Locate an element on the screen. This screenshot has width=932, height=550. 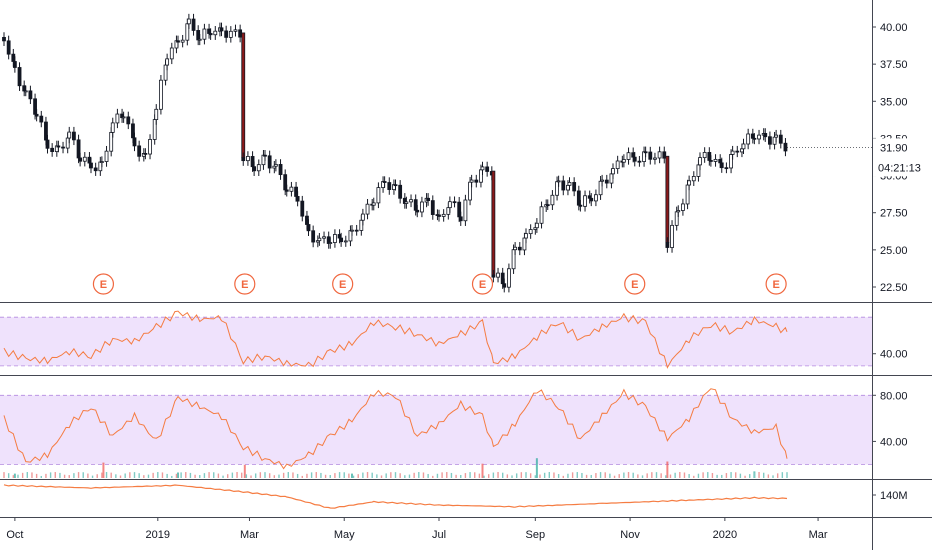
time-axis-label: 2020 is located at coordinates (725, 535).